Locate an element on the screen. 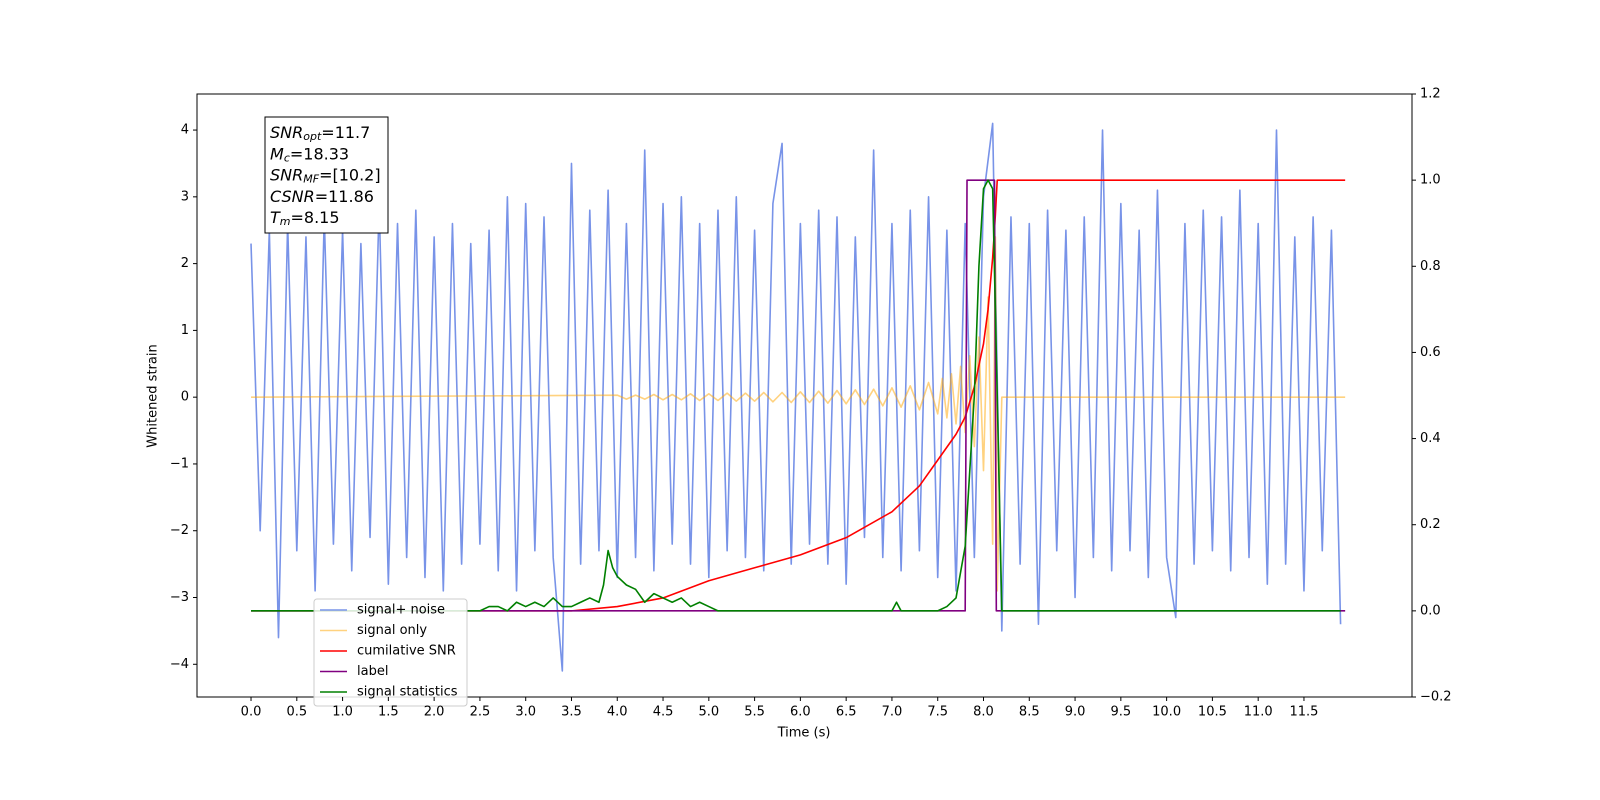 This screenshot has height=800, width=1600. annotation-value: =18.33 is located at coordinates (319, 153).